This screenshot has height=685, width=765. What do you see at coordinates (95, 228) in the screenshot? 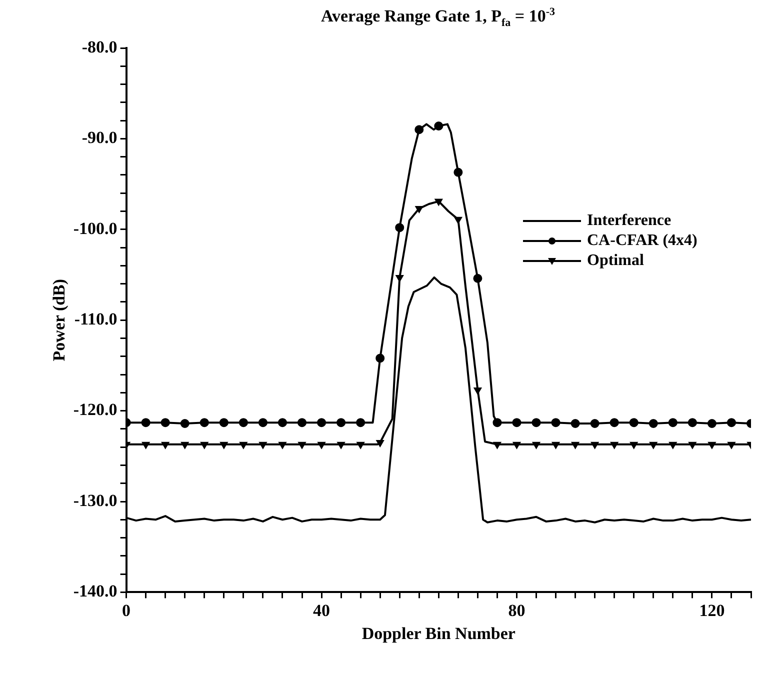
I see `y-tick-label: -100.0` at bounding box center [95, 228].